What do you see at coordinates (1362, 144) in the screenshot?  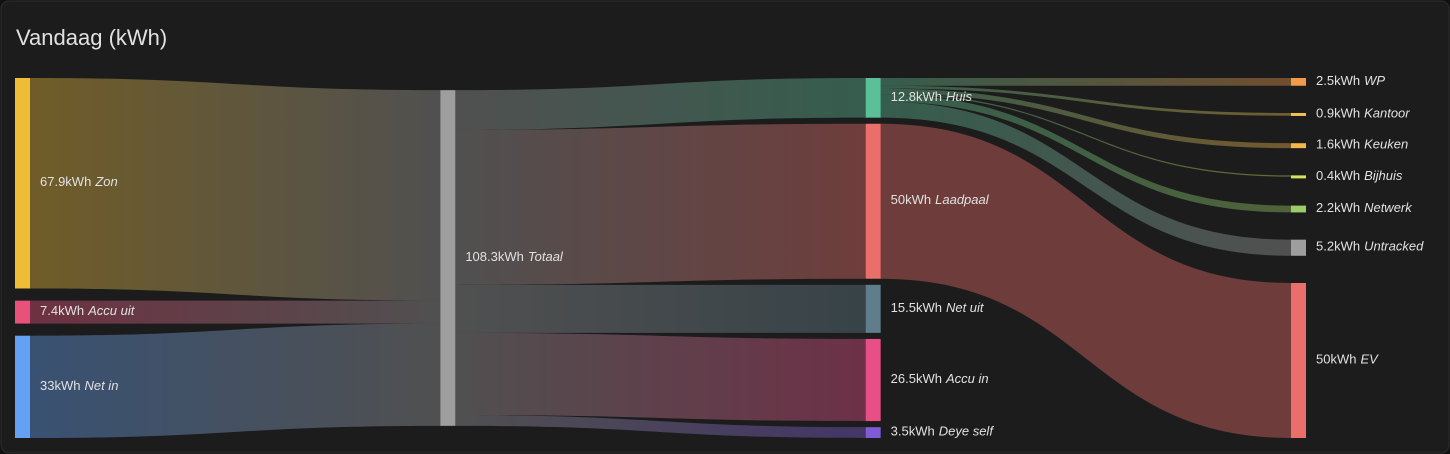 I see `node-label: 1.6kWh Keuken` at bounding box center [1362, 144].